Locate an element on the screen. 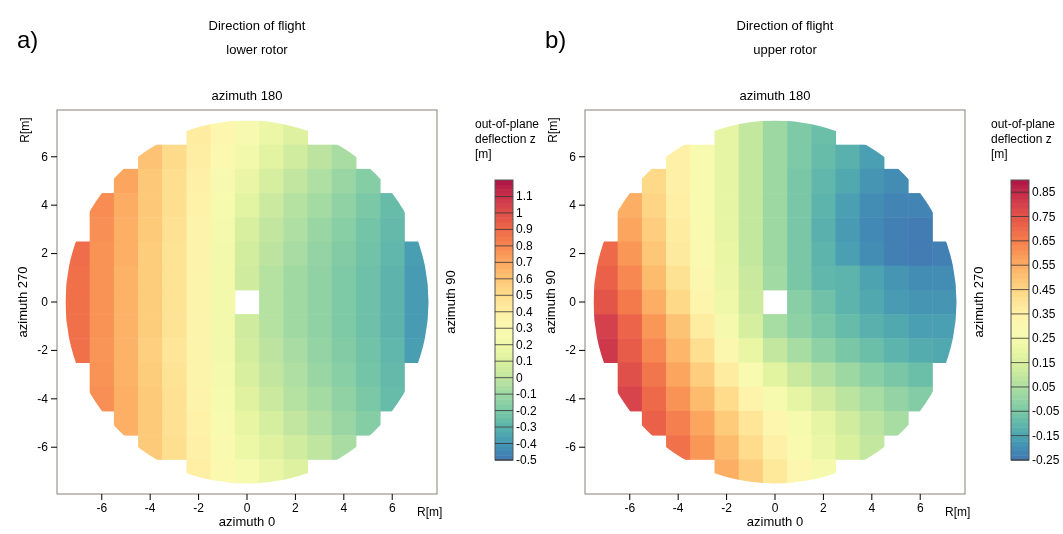 Image resolution: width=1063 pixels, height=534 pixels. chart-subtitle: lower rotor is located at coordinates (257, 49).